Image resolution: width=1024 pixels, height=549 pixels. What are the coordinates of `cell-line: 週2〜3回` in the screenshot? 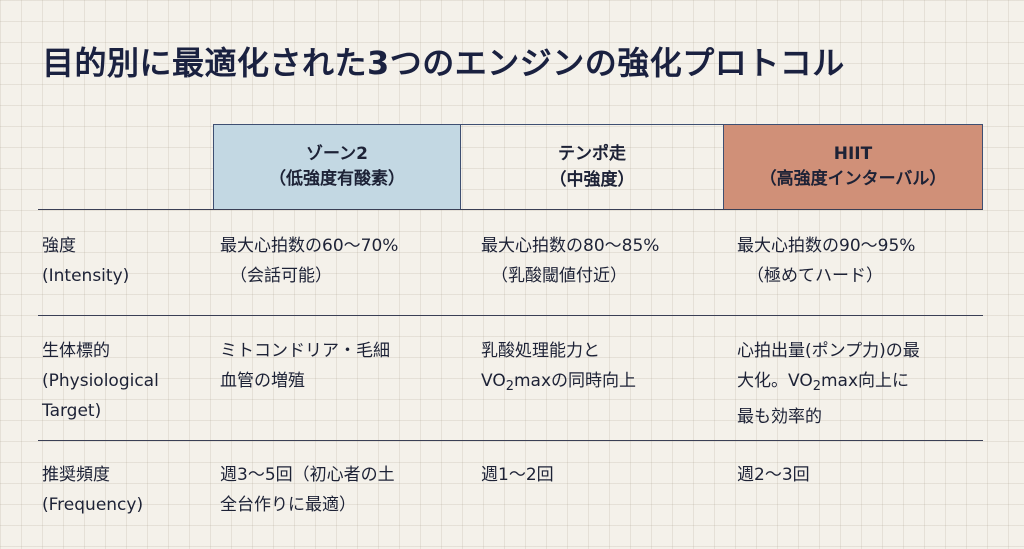 It's located at (773, 475).